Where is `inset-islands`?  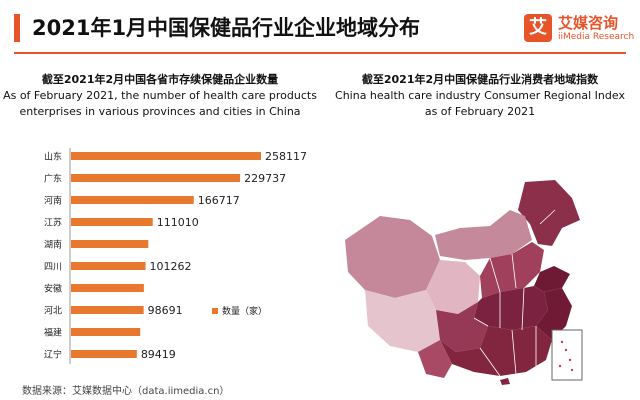
inset-islands is located at coordinates (566, 356).